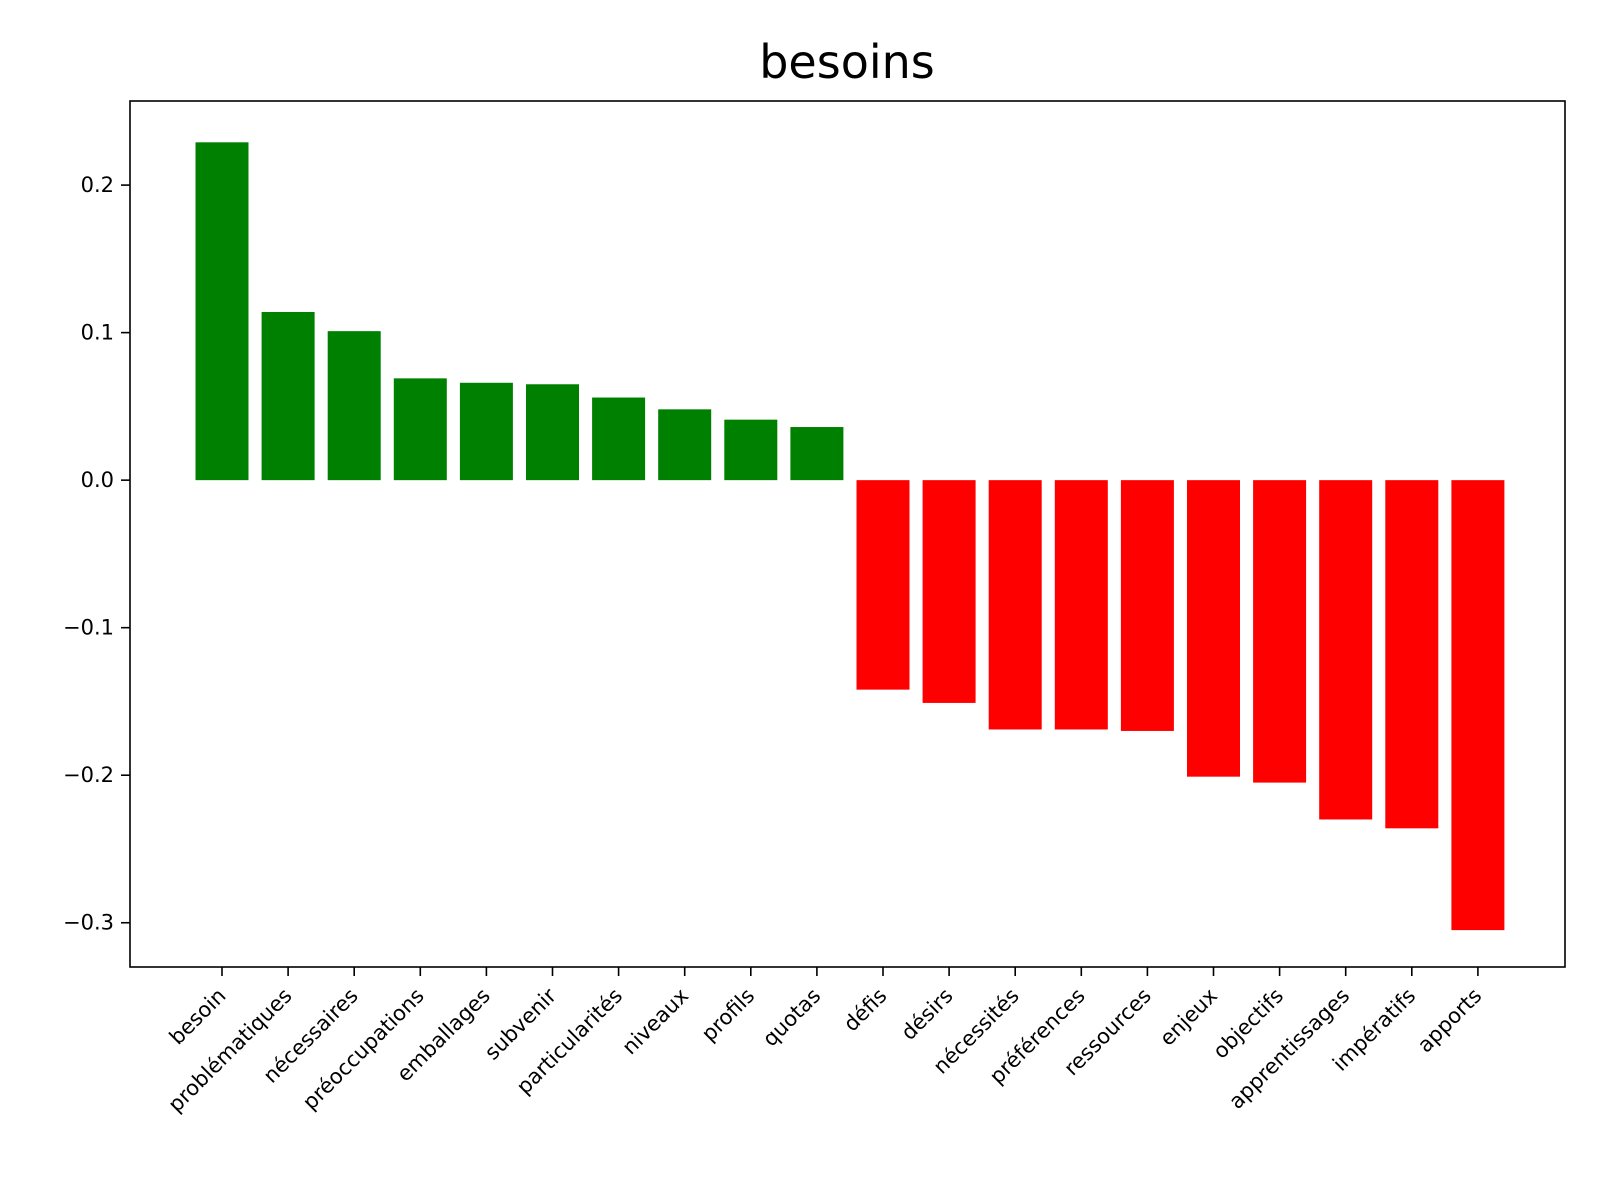 This screenshot has width=1600, height=1200. Describe the element at coordinates (97, 480) in the screenshot. I see `y-tick-label: 0.0` at that location.